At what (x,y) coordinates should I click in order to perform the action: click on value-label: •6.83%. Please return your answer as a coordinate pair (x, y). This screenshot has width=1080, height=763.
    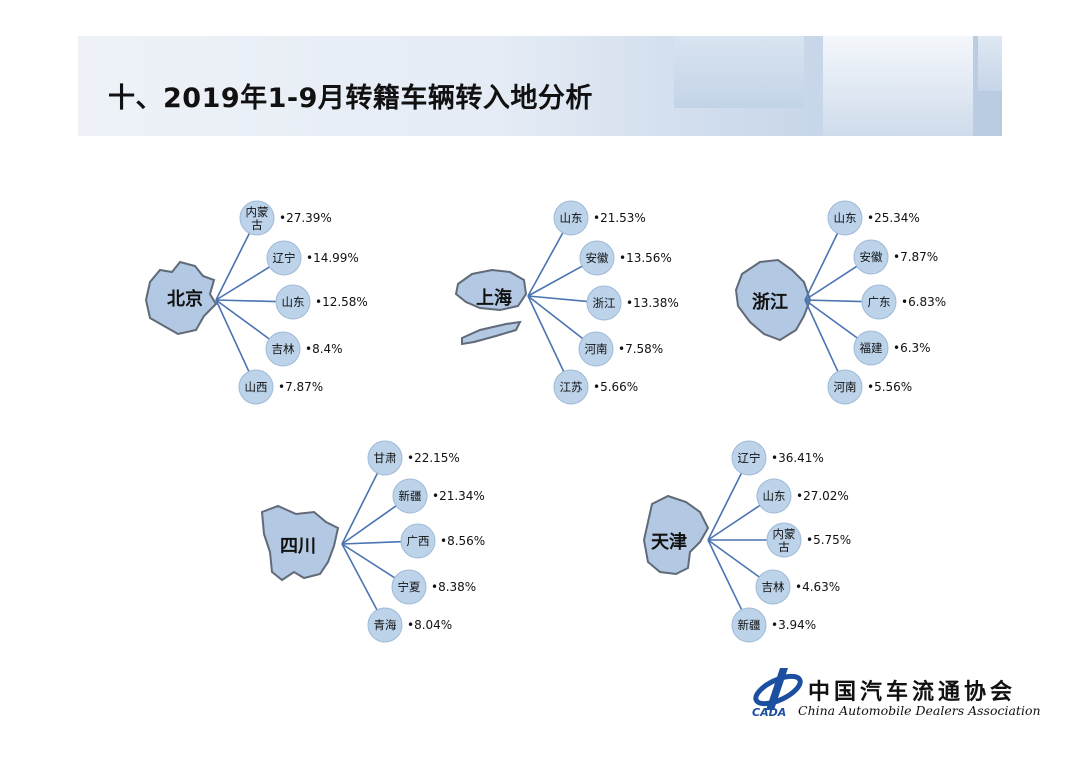
    Looking at the image, I should click on (923, 302).